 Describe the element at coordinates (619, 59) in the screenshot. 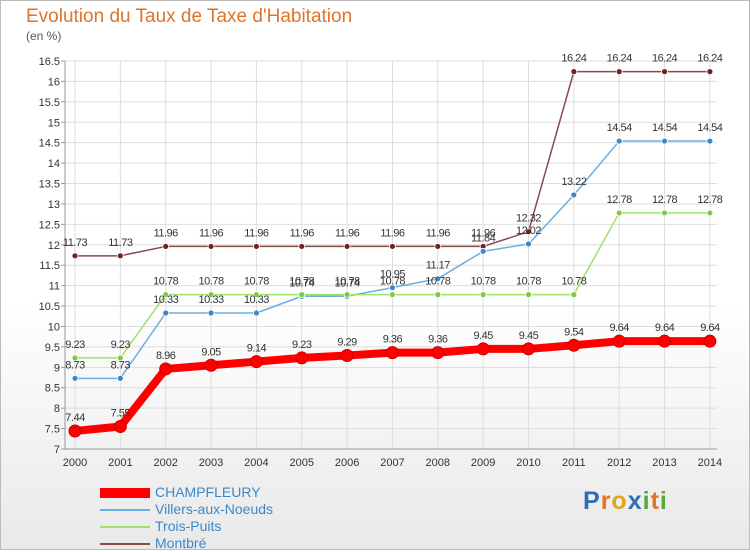

I see `data-label: 16.24` at that location.